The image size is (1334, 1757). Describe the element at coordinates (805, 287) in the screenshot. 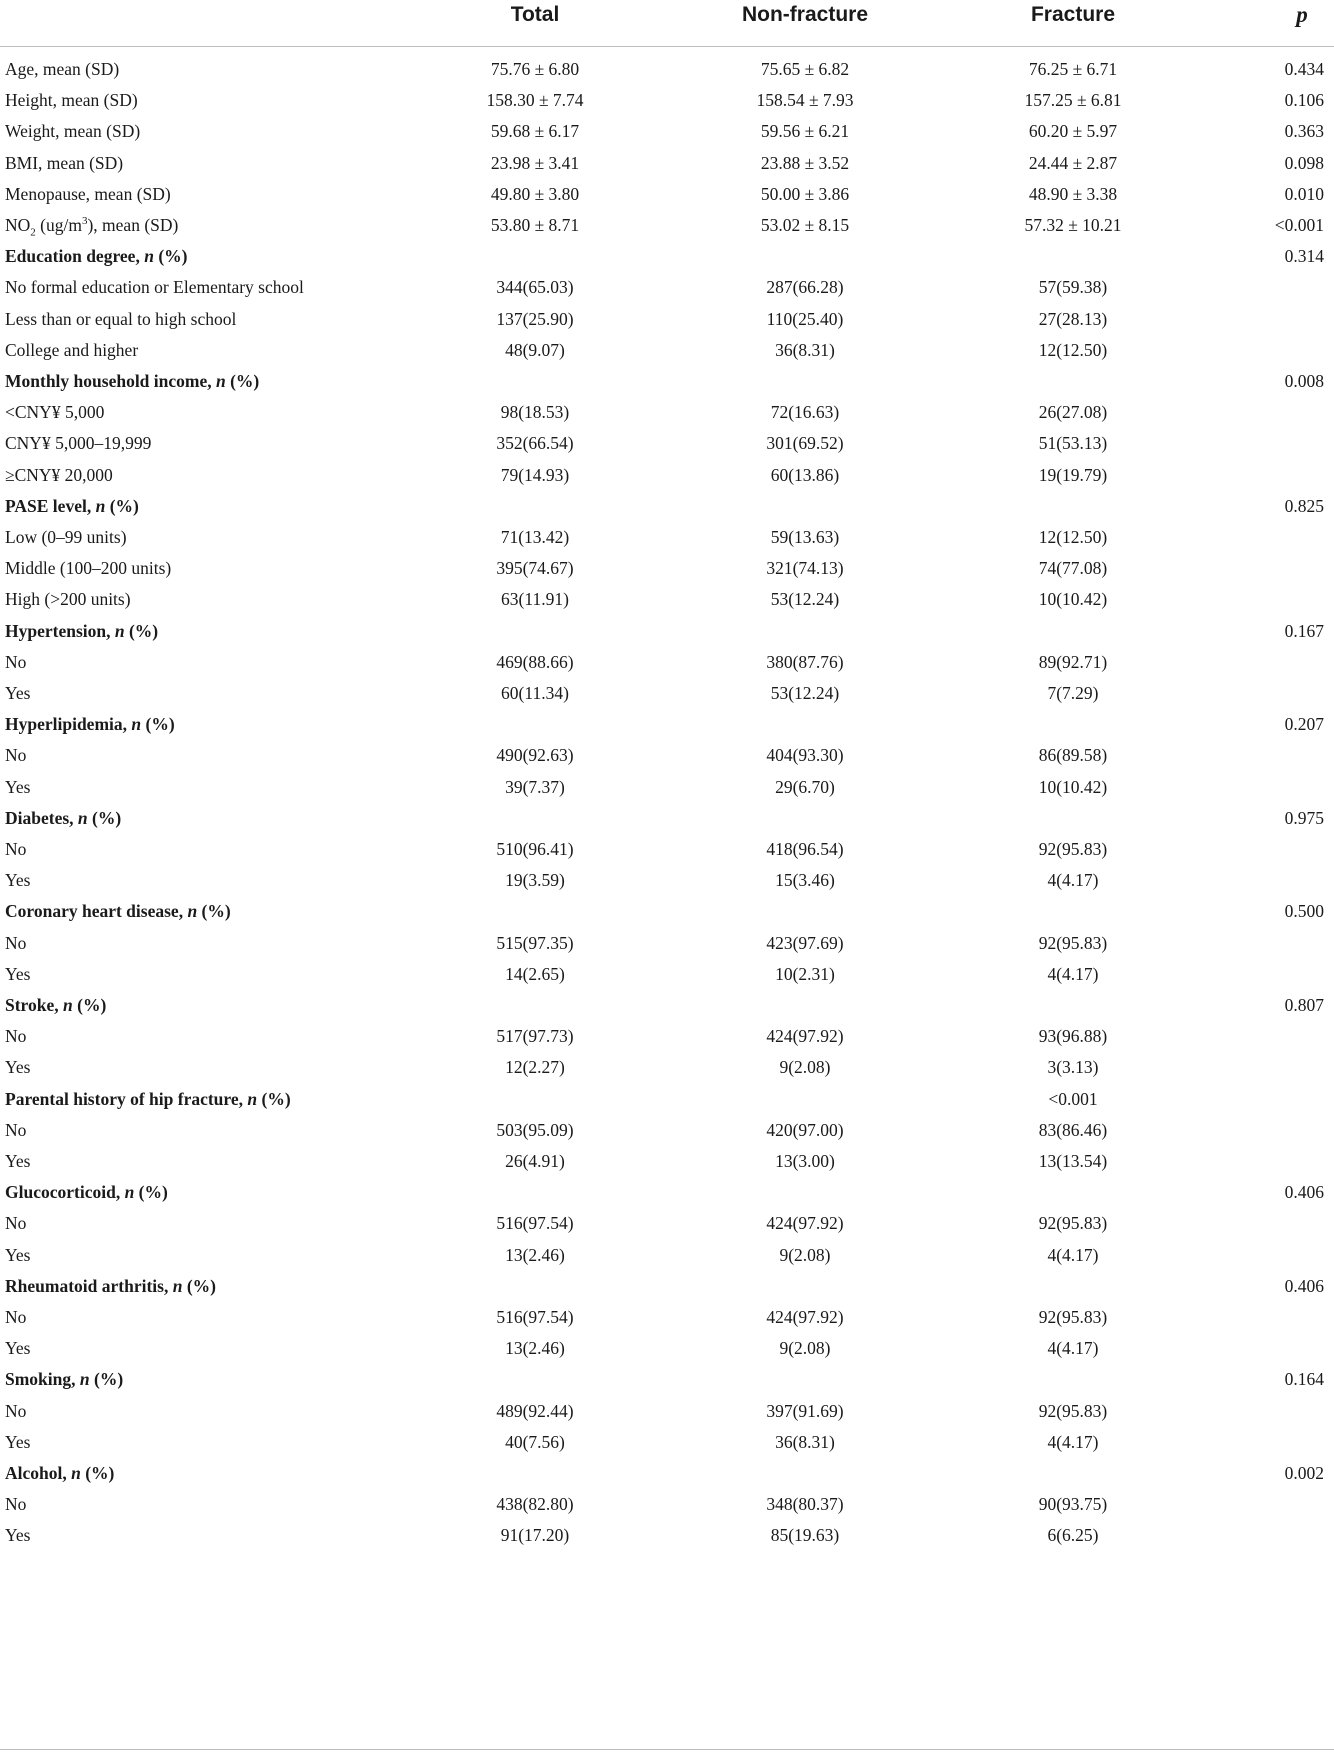

I see `cell-non-fracture: 287(66.28)` at that location.